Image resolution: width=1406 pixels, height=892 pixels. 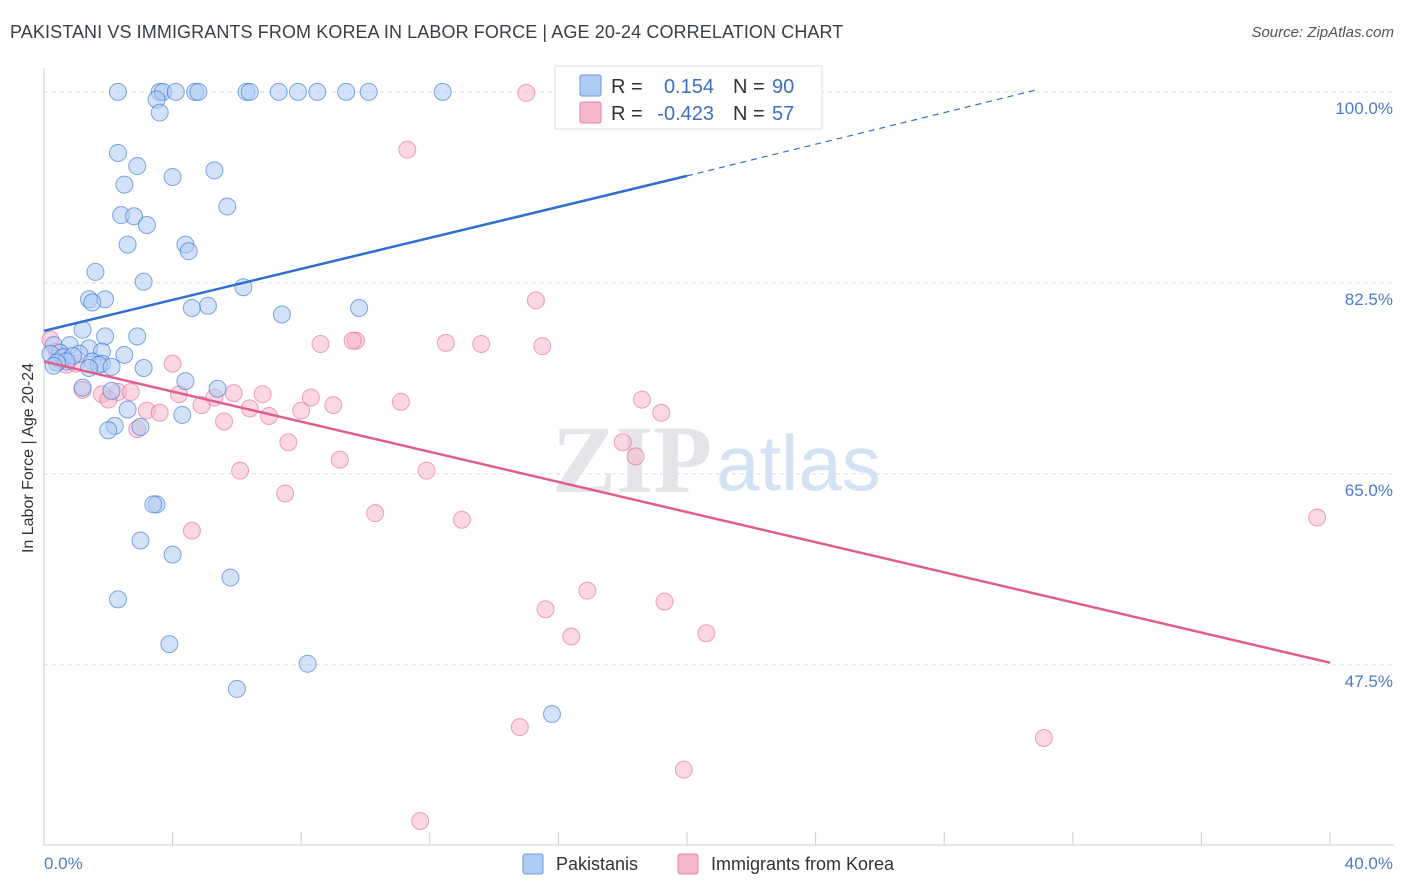 I want to click on y-tick-label: 100.0%, so click(x=1364, y=108).